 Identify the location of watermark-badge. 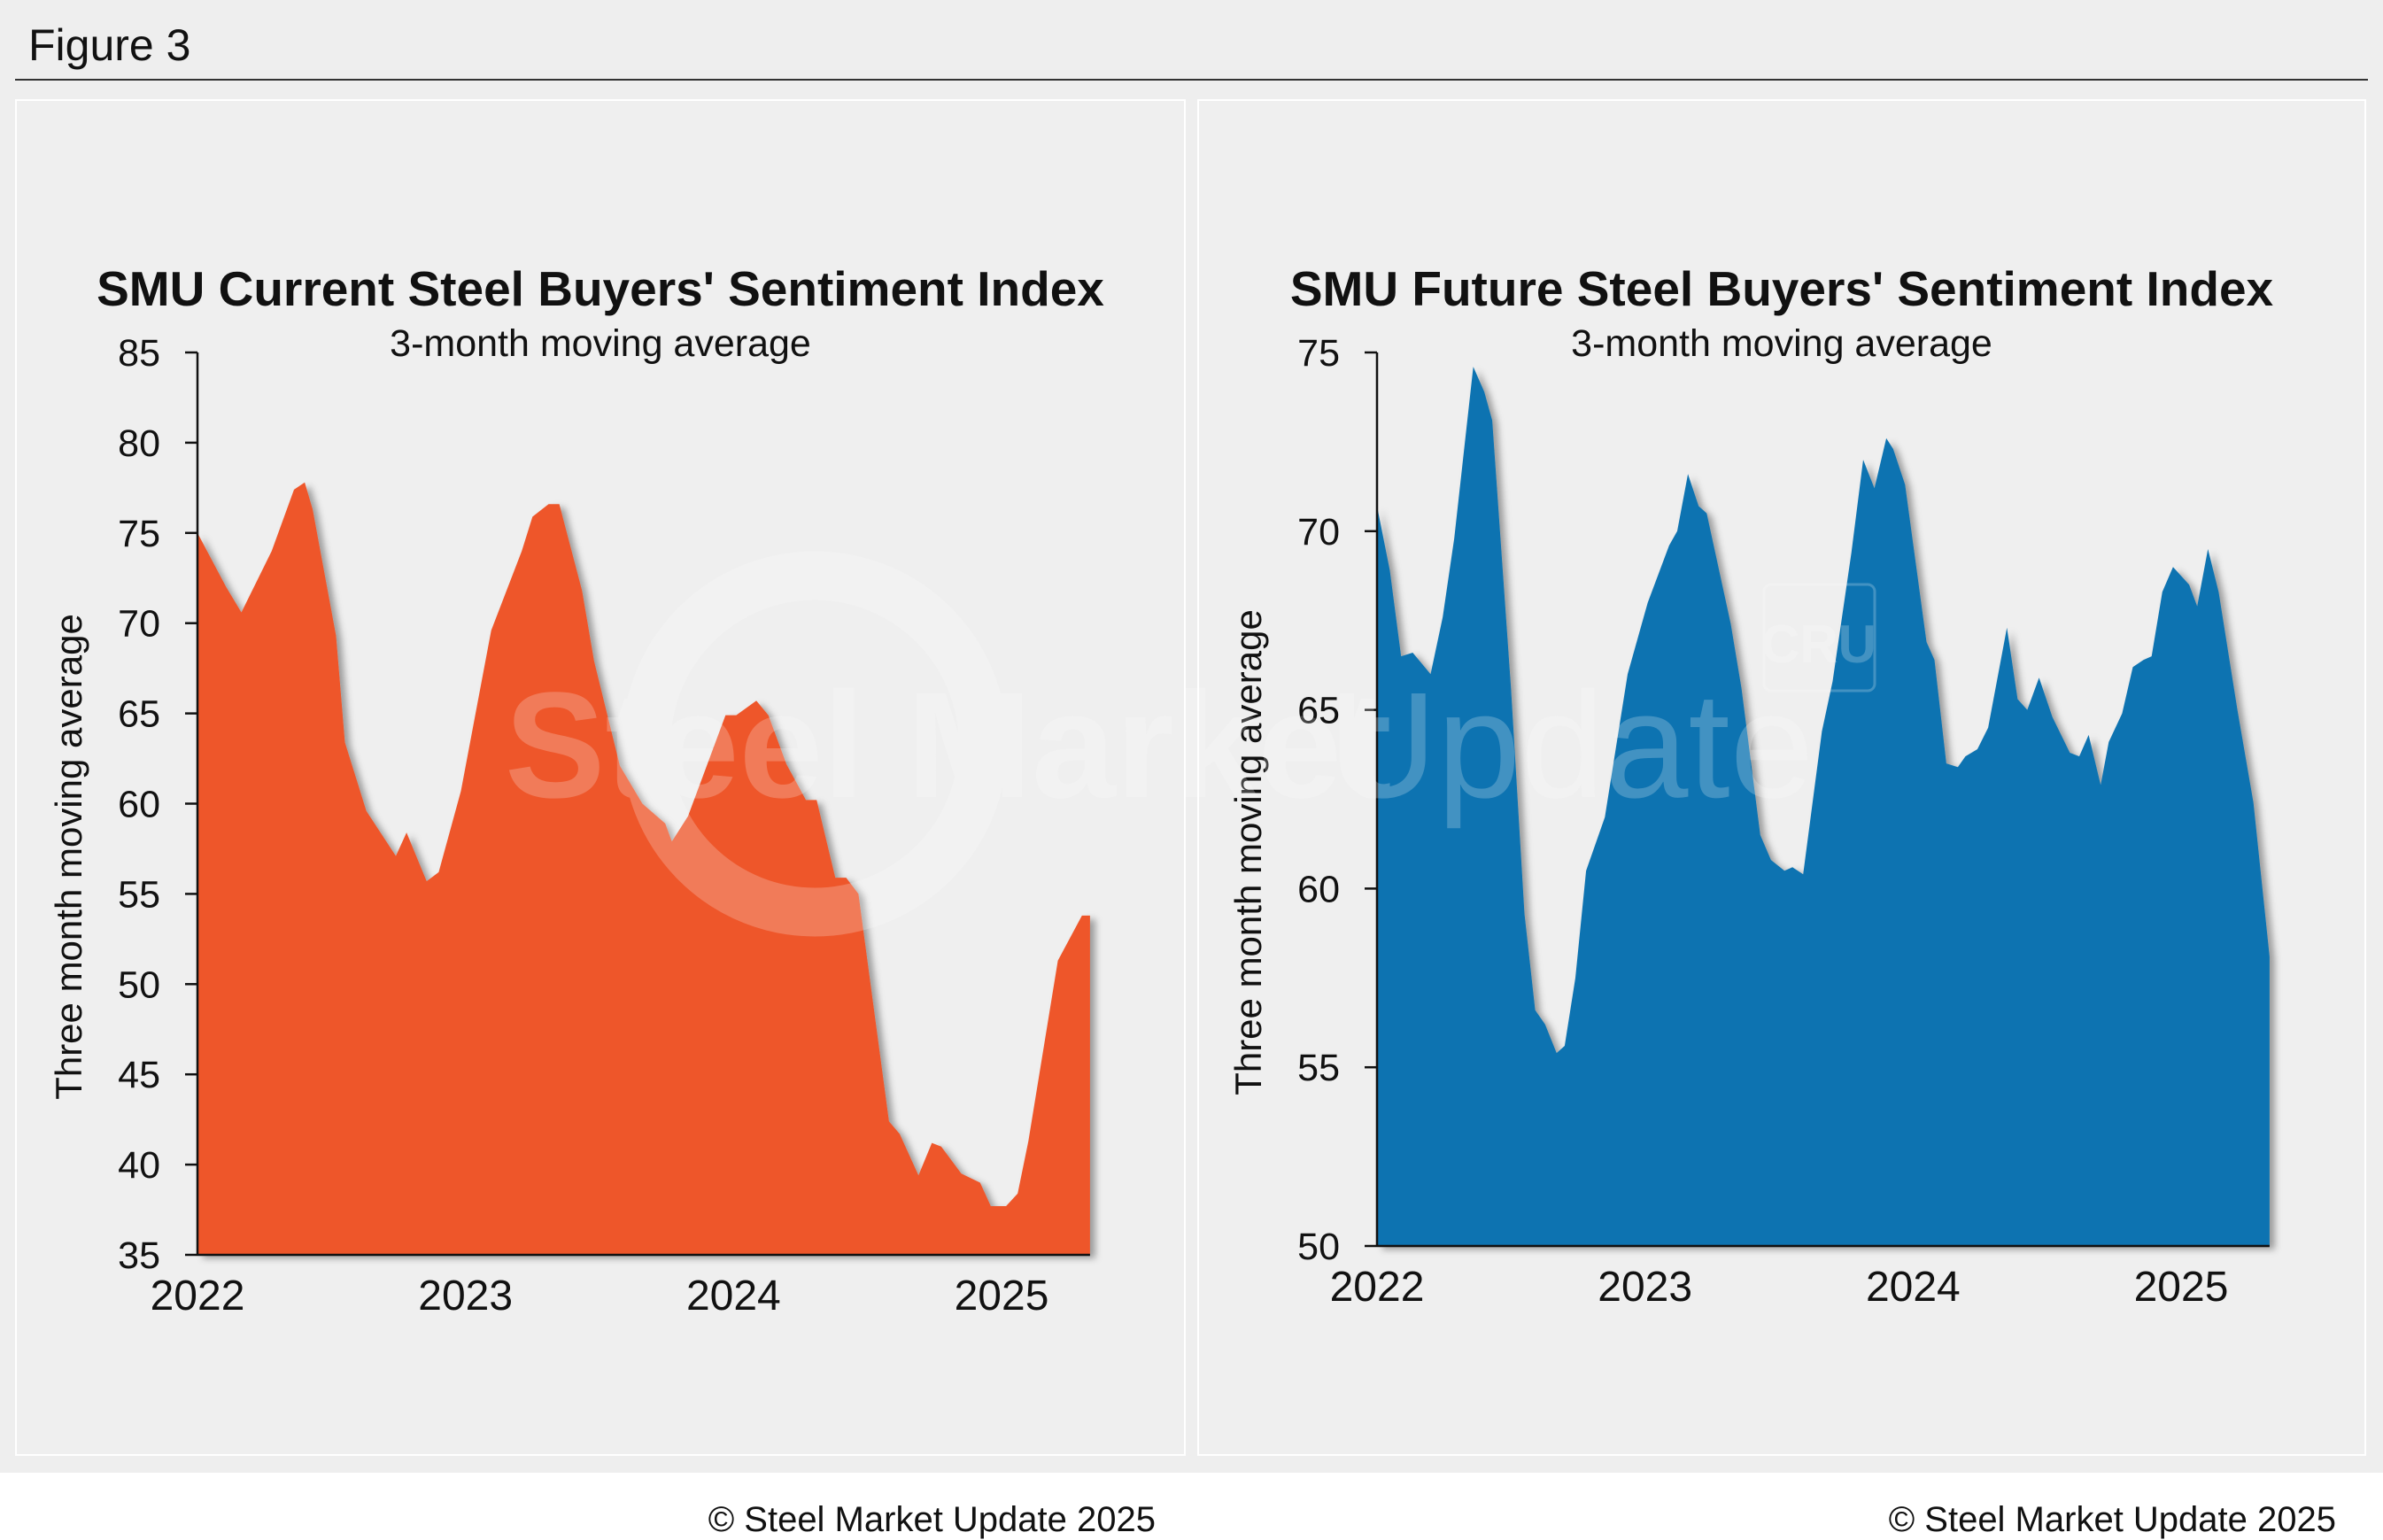
(1819, 638).